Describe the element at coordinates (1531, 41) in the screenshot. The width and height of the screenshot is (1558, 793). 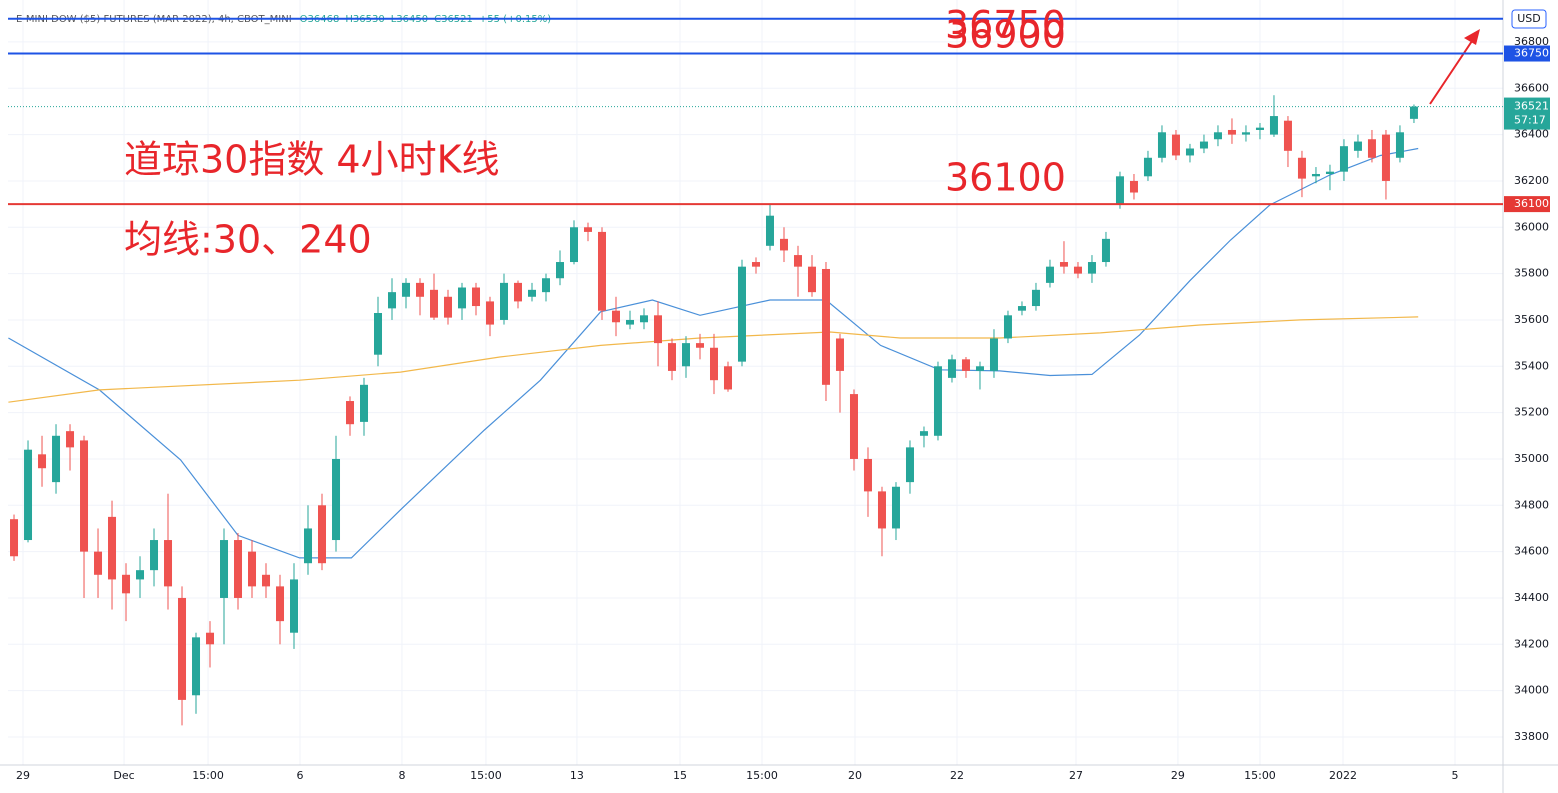
I see `y-tick-label: 36800` at that location.